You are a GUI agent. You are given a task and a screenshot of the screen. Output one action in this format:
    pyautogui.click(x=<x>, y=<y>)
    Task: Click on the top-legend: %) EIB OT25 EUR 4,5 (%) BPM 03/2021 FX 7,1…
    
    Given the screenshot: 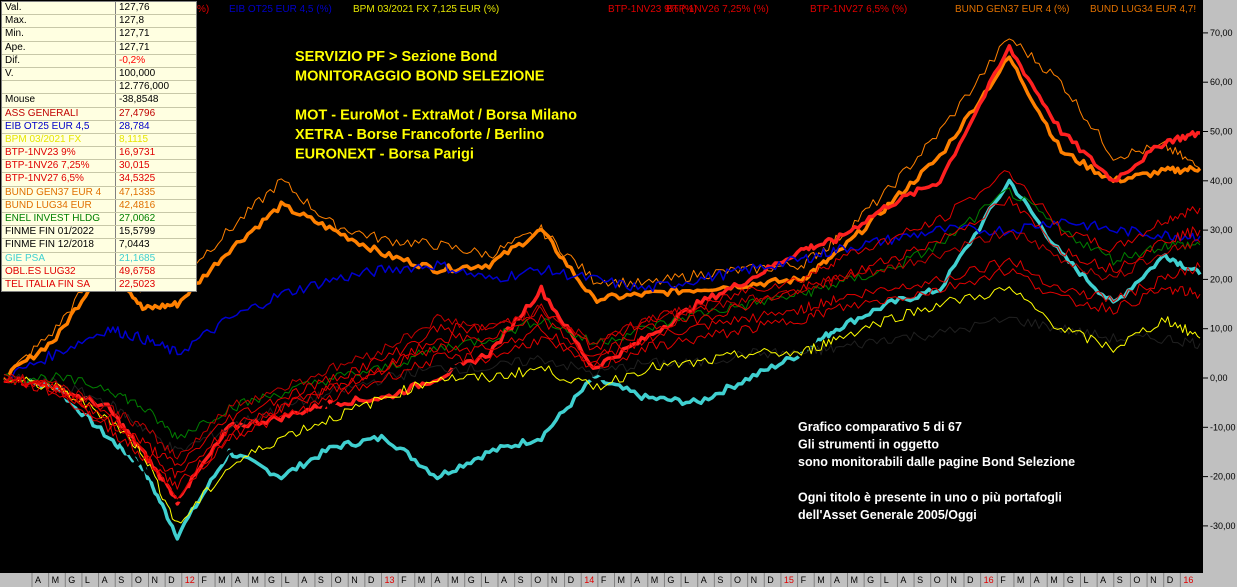 What is the action you would take?
    pyautogui.click(x=696, y=9)
    